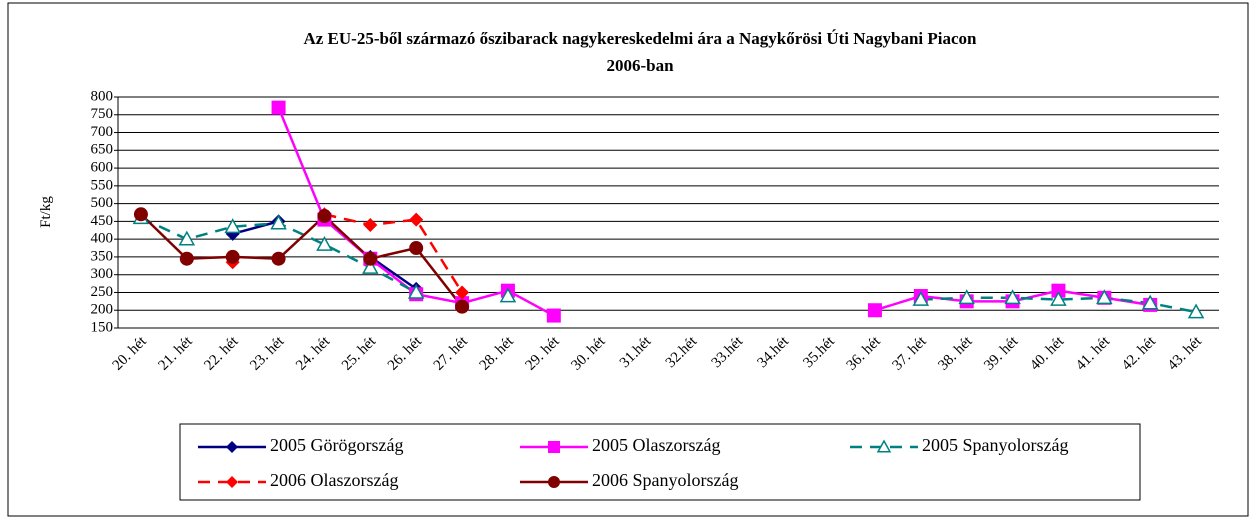 The height and width of the screenshot is (524, 1256). I want to click on y-tick-label: 700, so click(102, 132).